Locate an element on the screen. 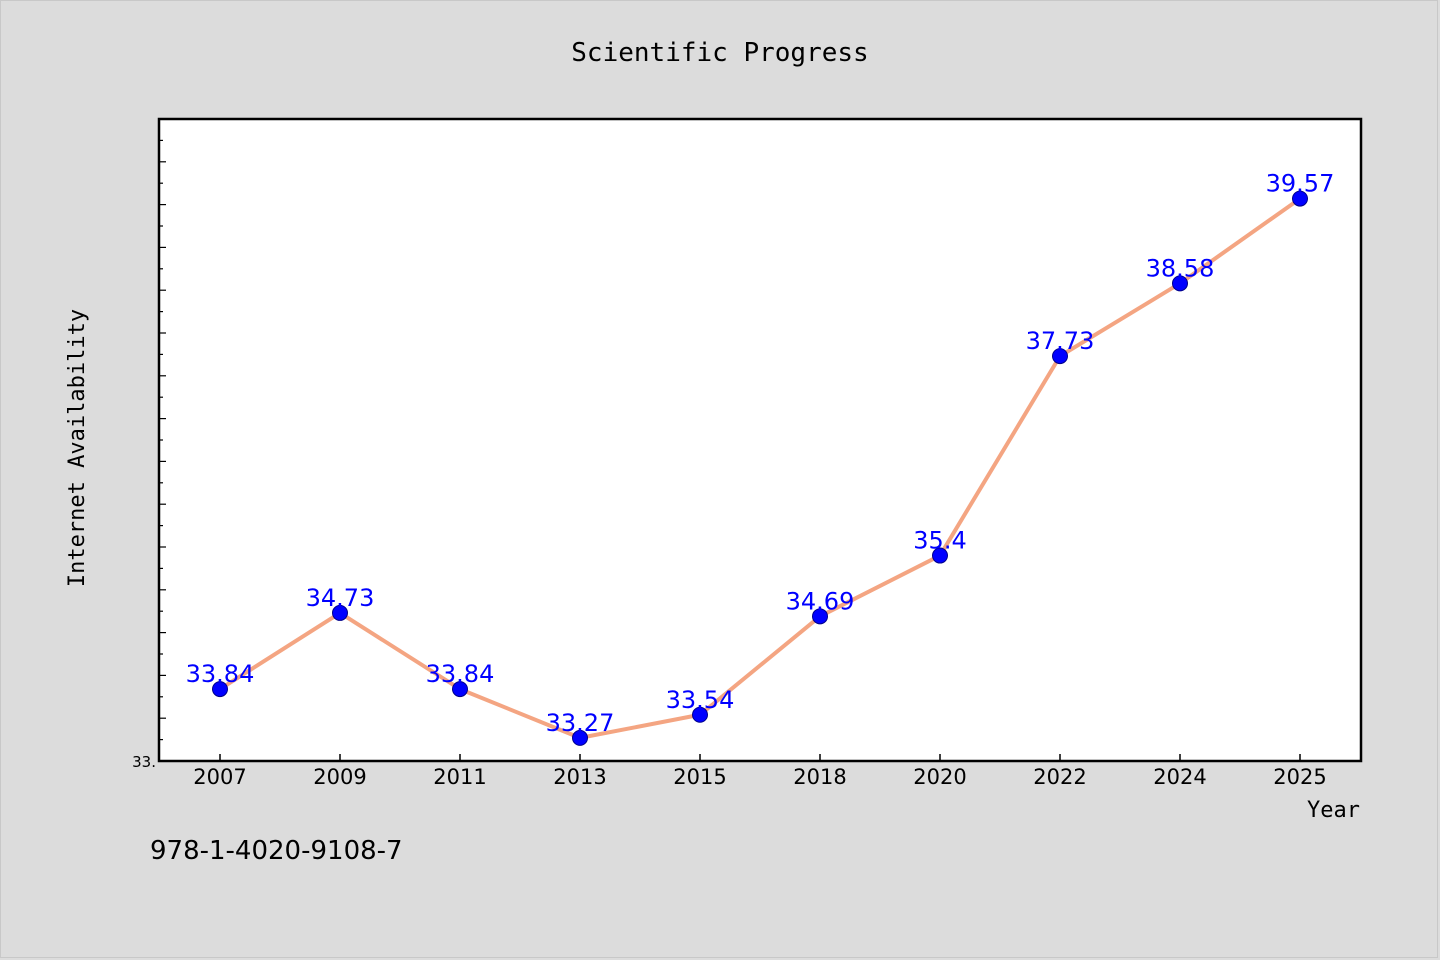 This screenshot has width=1440, height=960. x-tick-label: 2009 is located at coordinates (339, 777).